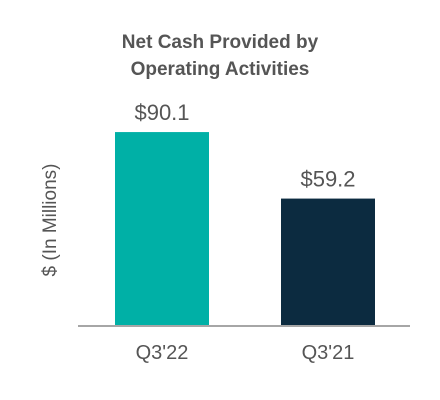 This screenshot has width=440, height=400. Describe the element at coordinates (327, 179) in the screenshot. I see `data-label-1: $59.2` at that location.